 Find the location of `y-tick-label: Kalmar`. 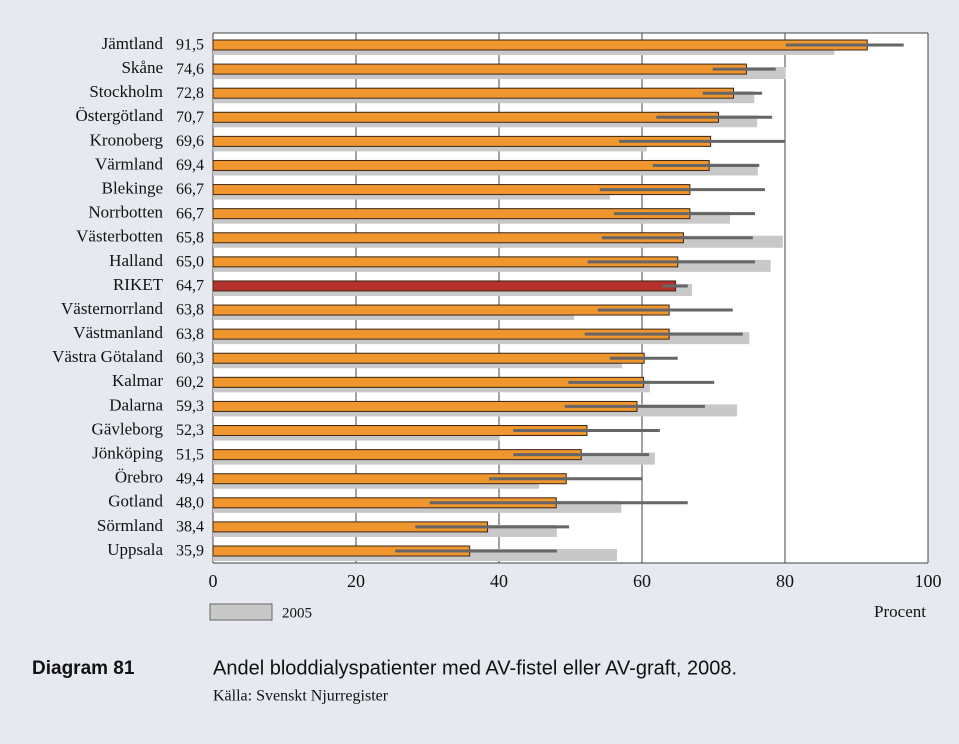

y-tick-label: Kalmar is located at coordinates (137, 380).